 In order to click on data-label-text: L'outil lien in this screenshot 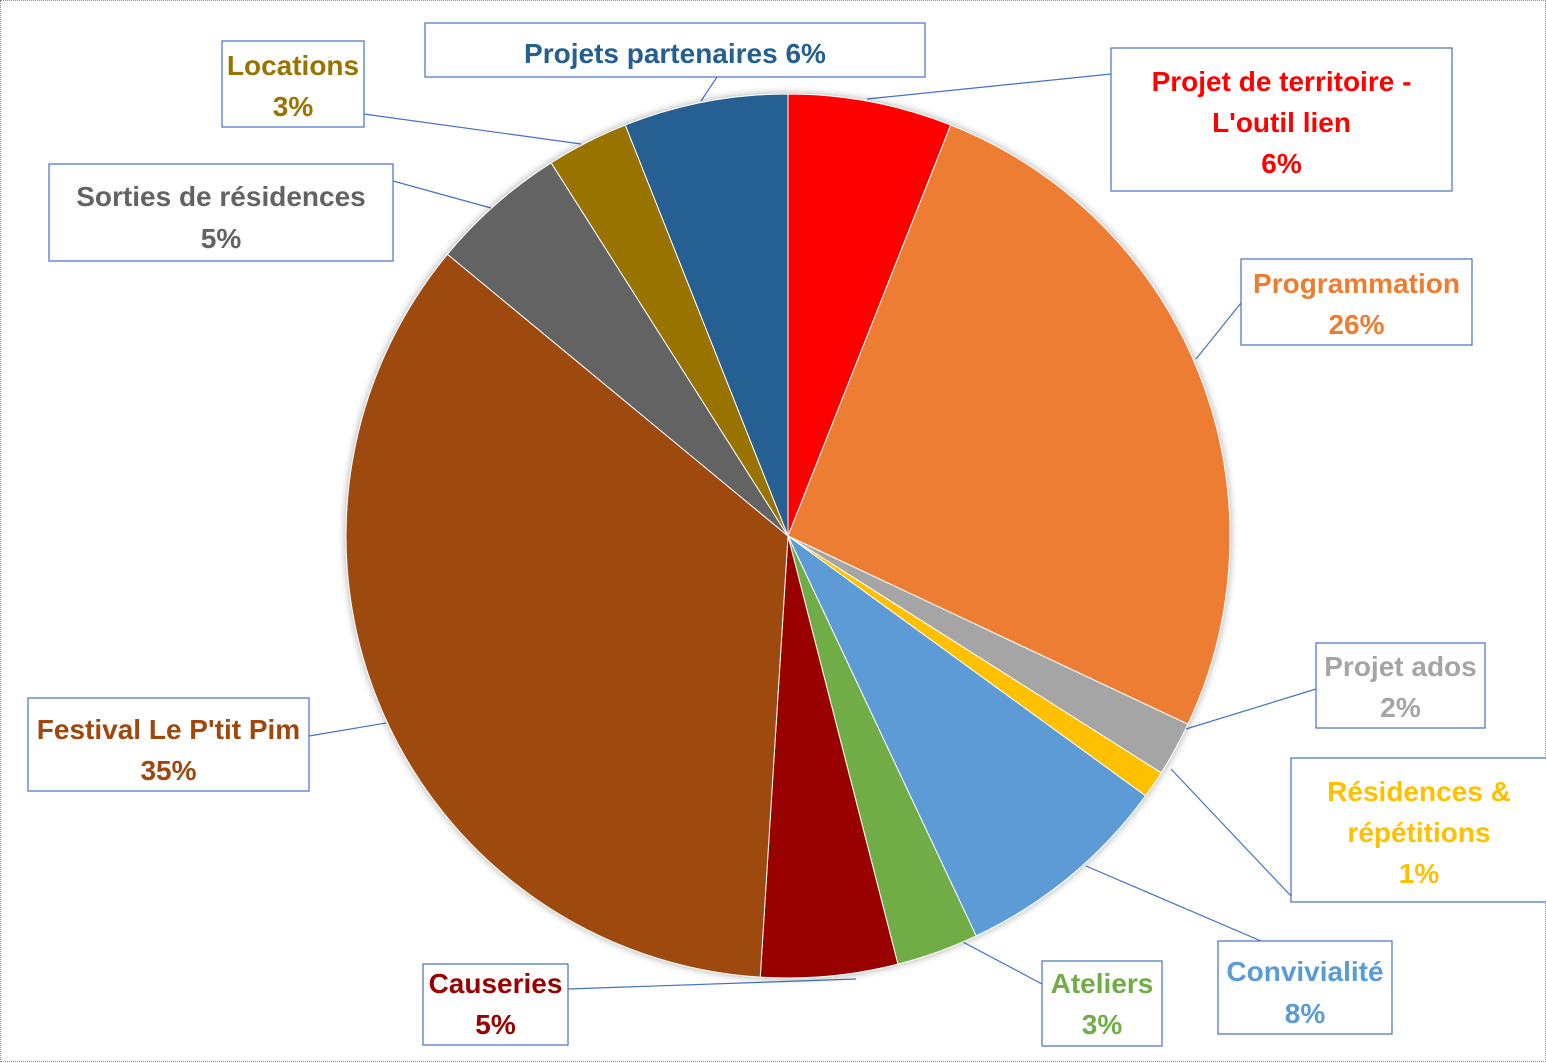, I will do `click(1281, 122)`.